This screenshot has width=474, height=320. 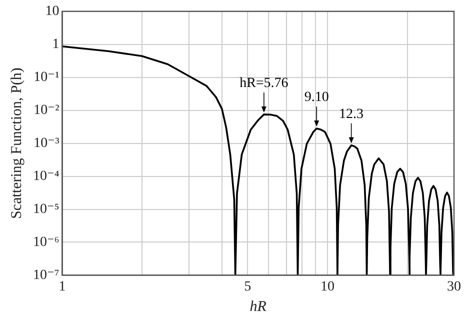 What do you see at coordinates (46, 242) in the screenshot?
I see `y-tick-label: 10⁻⁶` at bounding box center [46, 242].